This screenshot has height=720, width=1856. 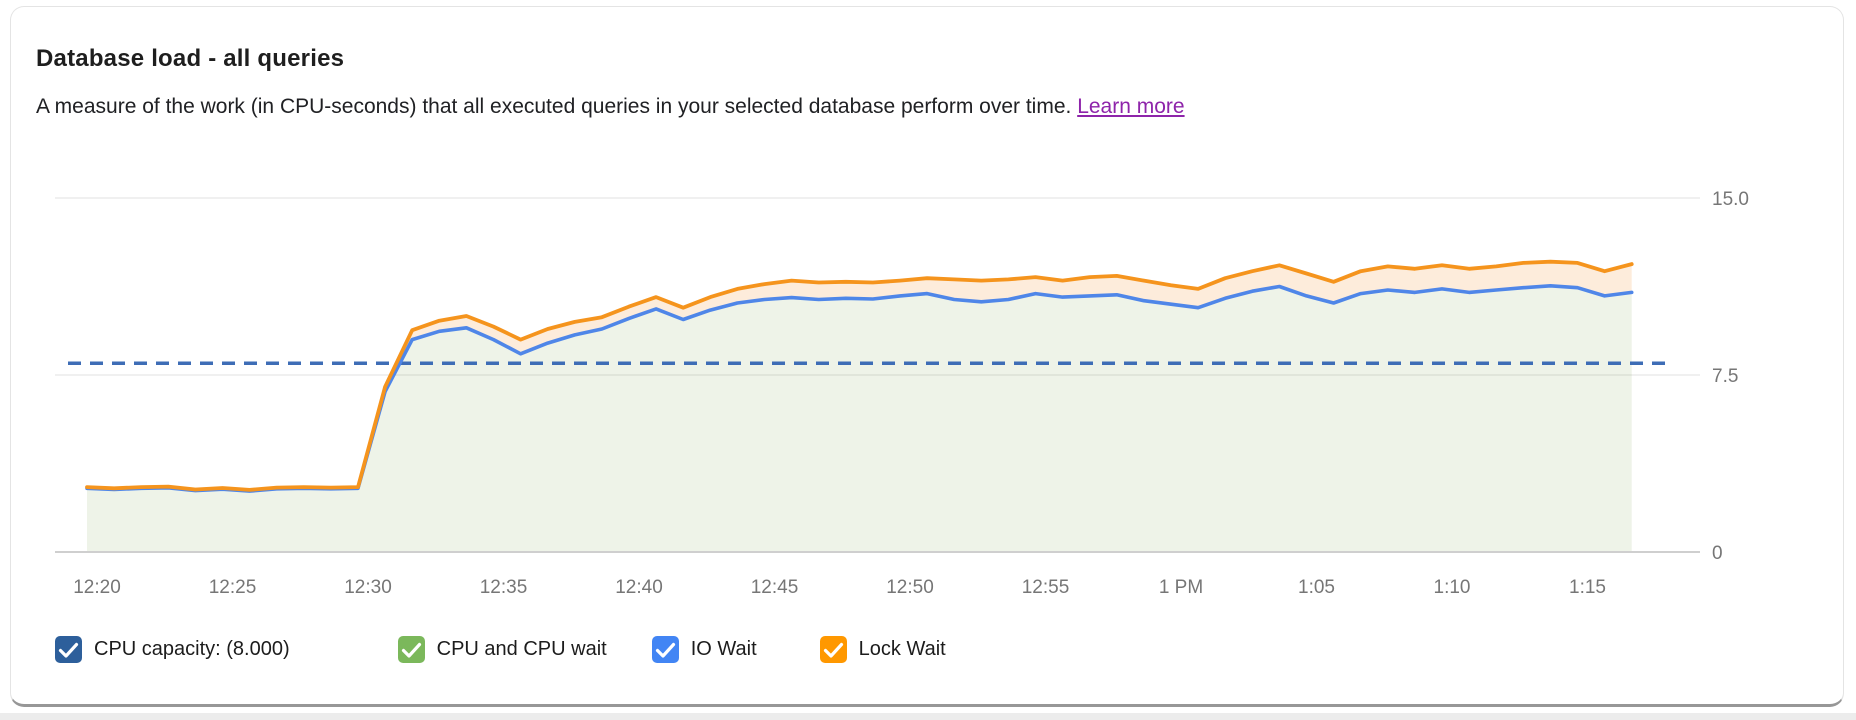 I want to click on legend-item-io-wait: IO Wait, so click(x=704, y=649).